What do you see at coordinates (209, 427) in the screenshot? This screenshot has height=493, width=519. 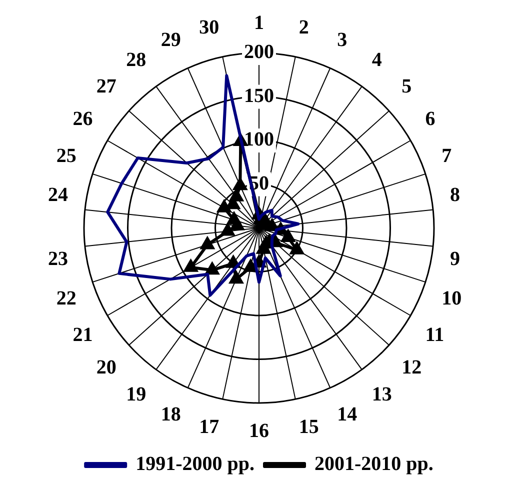 I see `spoke-label: 17` at bounding box center [209, 427].